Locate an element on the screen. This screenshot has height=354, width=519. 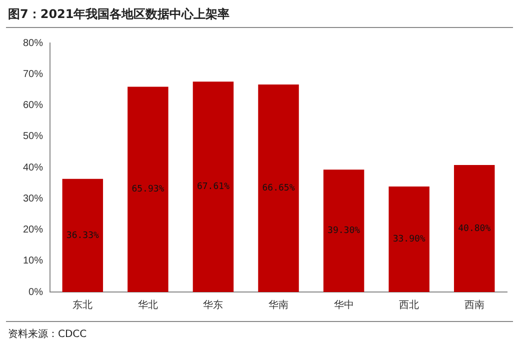
data-label: 67.61% is located at coordinates (213, 187).